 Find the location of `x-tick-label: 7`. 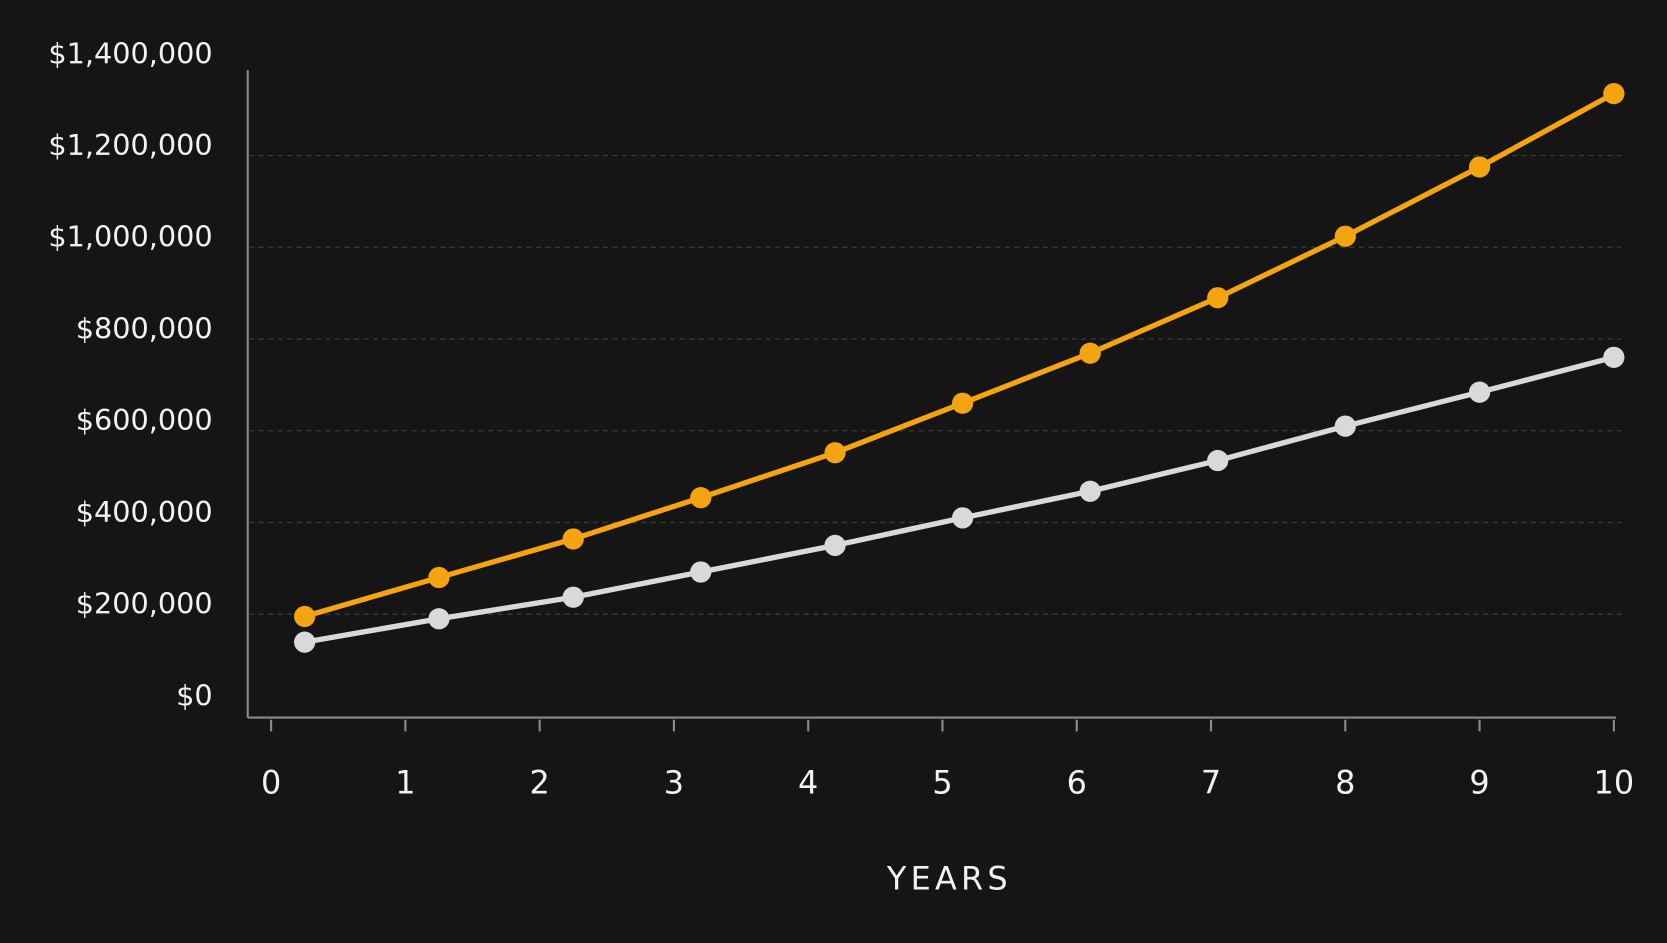

x-tick-label: 7 is located at coordinates (1211, 783).